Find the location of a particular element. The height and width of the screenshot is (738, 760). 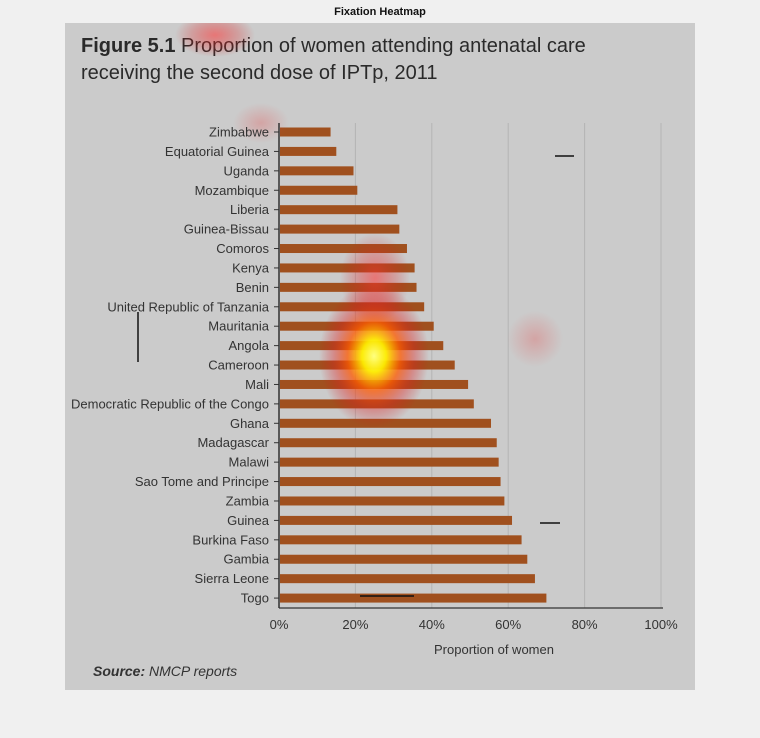

category-label: Zimbabwe is located at coordinates (239, 132).